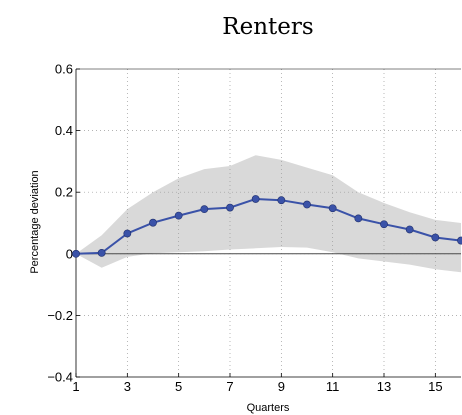  Describe the element at coordinates (60, 377) in the screenshot. I see `y-tick-label: −0.4` at that location.